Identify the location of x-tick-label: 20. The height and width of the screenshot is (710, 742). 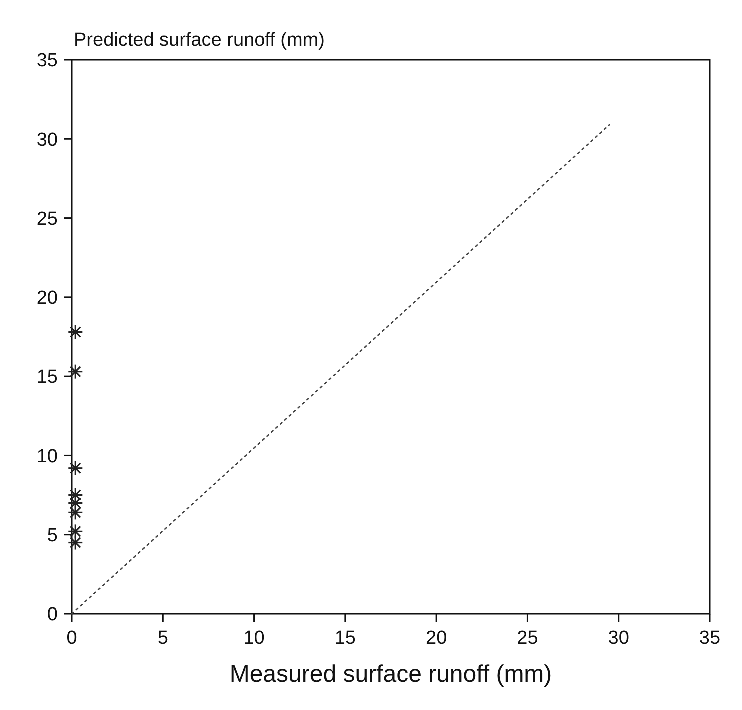
(437, 638).